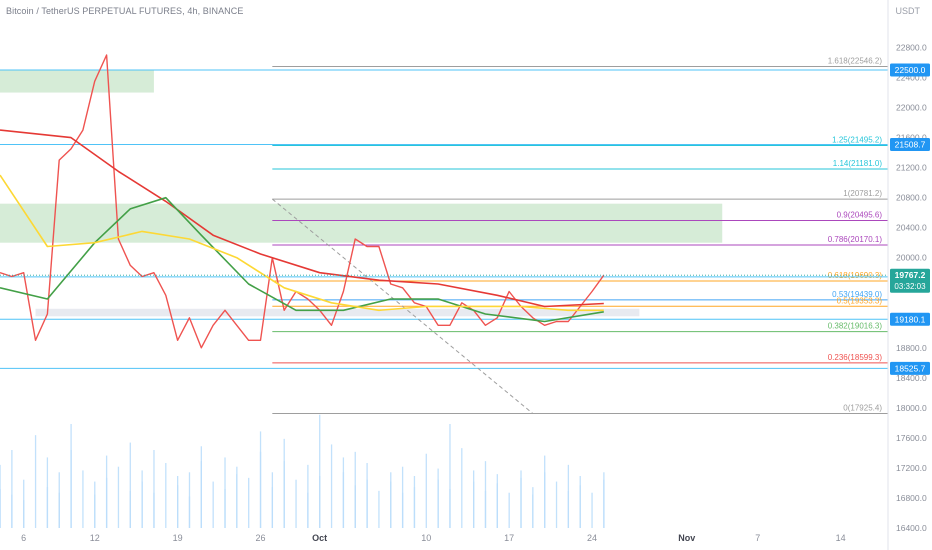 This screenshot has width=932, height=550. Describe the element at coordinates (910, 286) in the screenshot. I see `countdown-label: 03:32:03` at that location.